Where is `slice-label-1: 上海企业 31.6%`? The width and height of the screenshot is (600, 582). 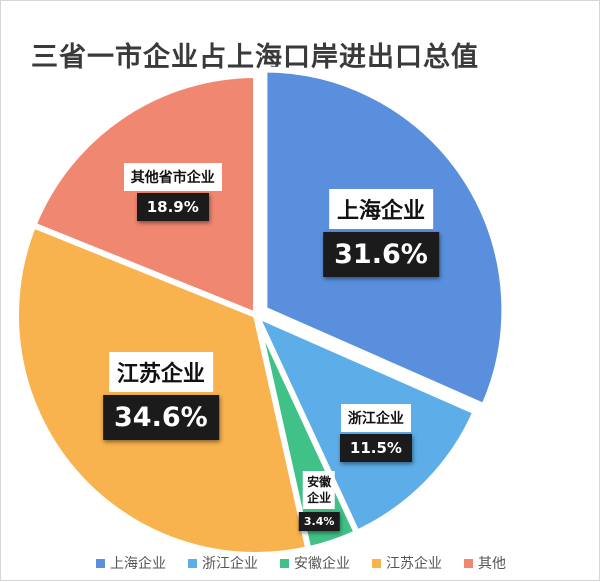 slice-label-1: 上海企业 31.6% is located at coordinates (381, 233).